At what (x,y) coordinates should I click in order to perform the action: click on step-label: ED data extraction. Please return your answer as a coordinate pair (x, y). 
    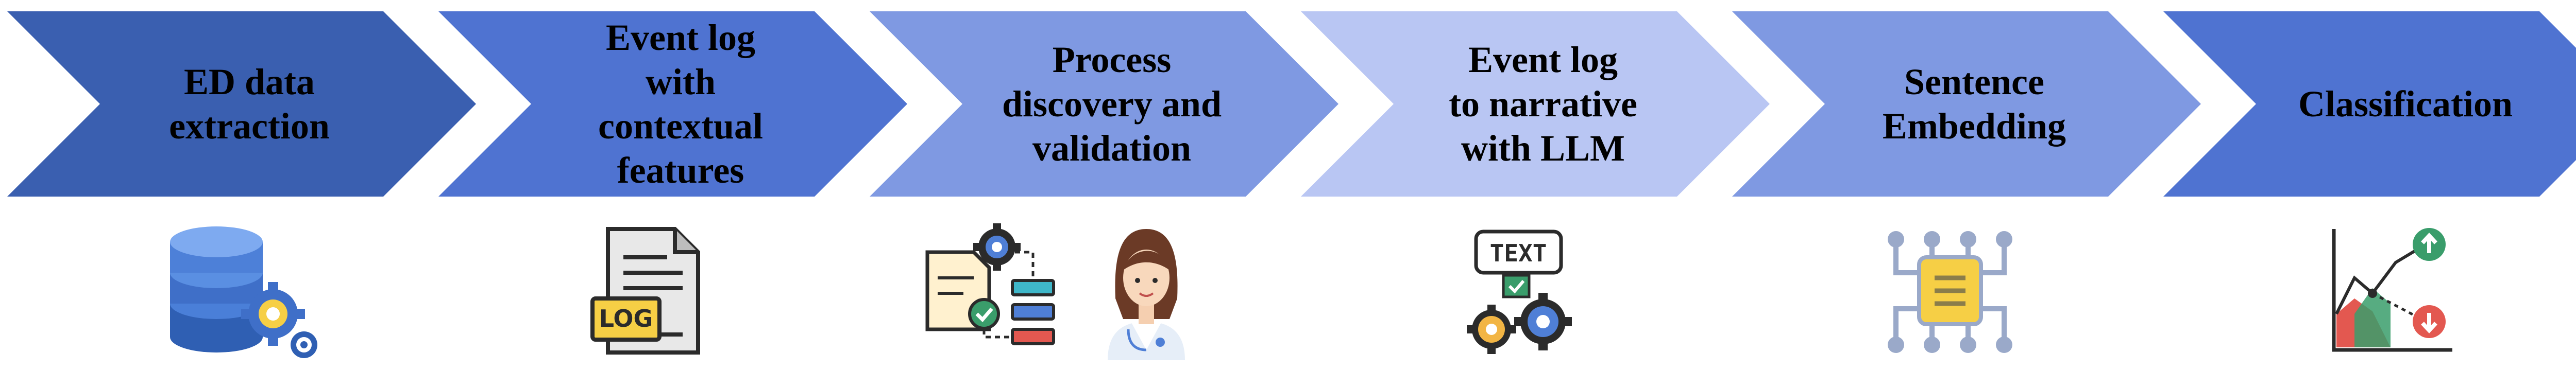
    Looking at the image, I should click on (249, 104).